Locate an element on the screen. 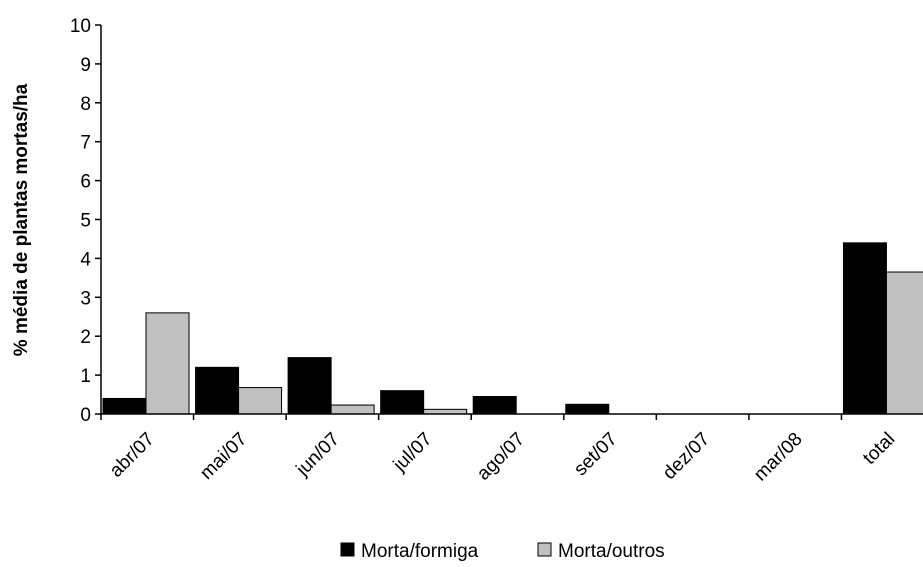 This screenshot has width=923, height=567. x-tick-label: set/07 is located at coordinates (595, 454).